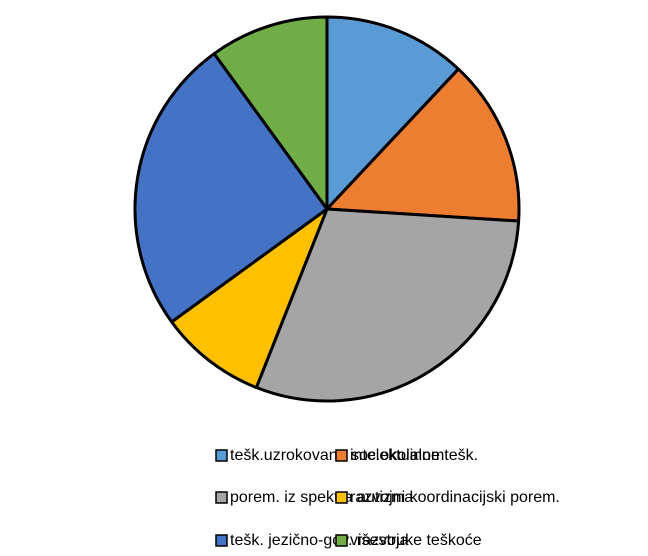 The width and height of the screenshot is (648, 556). What do you see at coordinates (321, 497) in the screenshot?
I see `legend-label: porem. iz spektra autizma` at bounding box center [321, 497].